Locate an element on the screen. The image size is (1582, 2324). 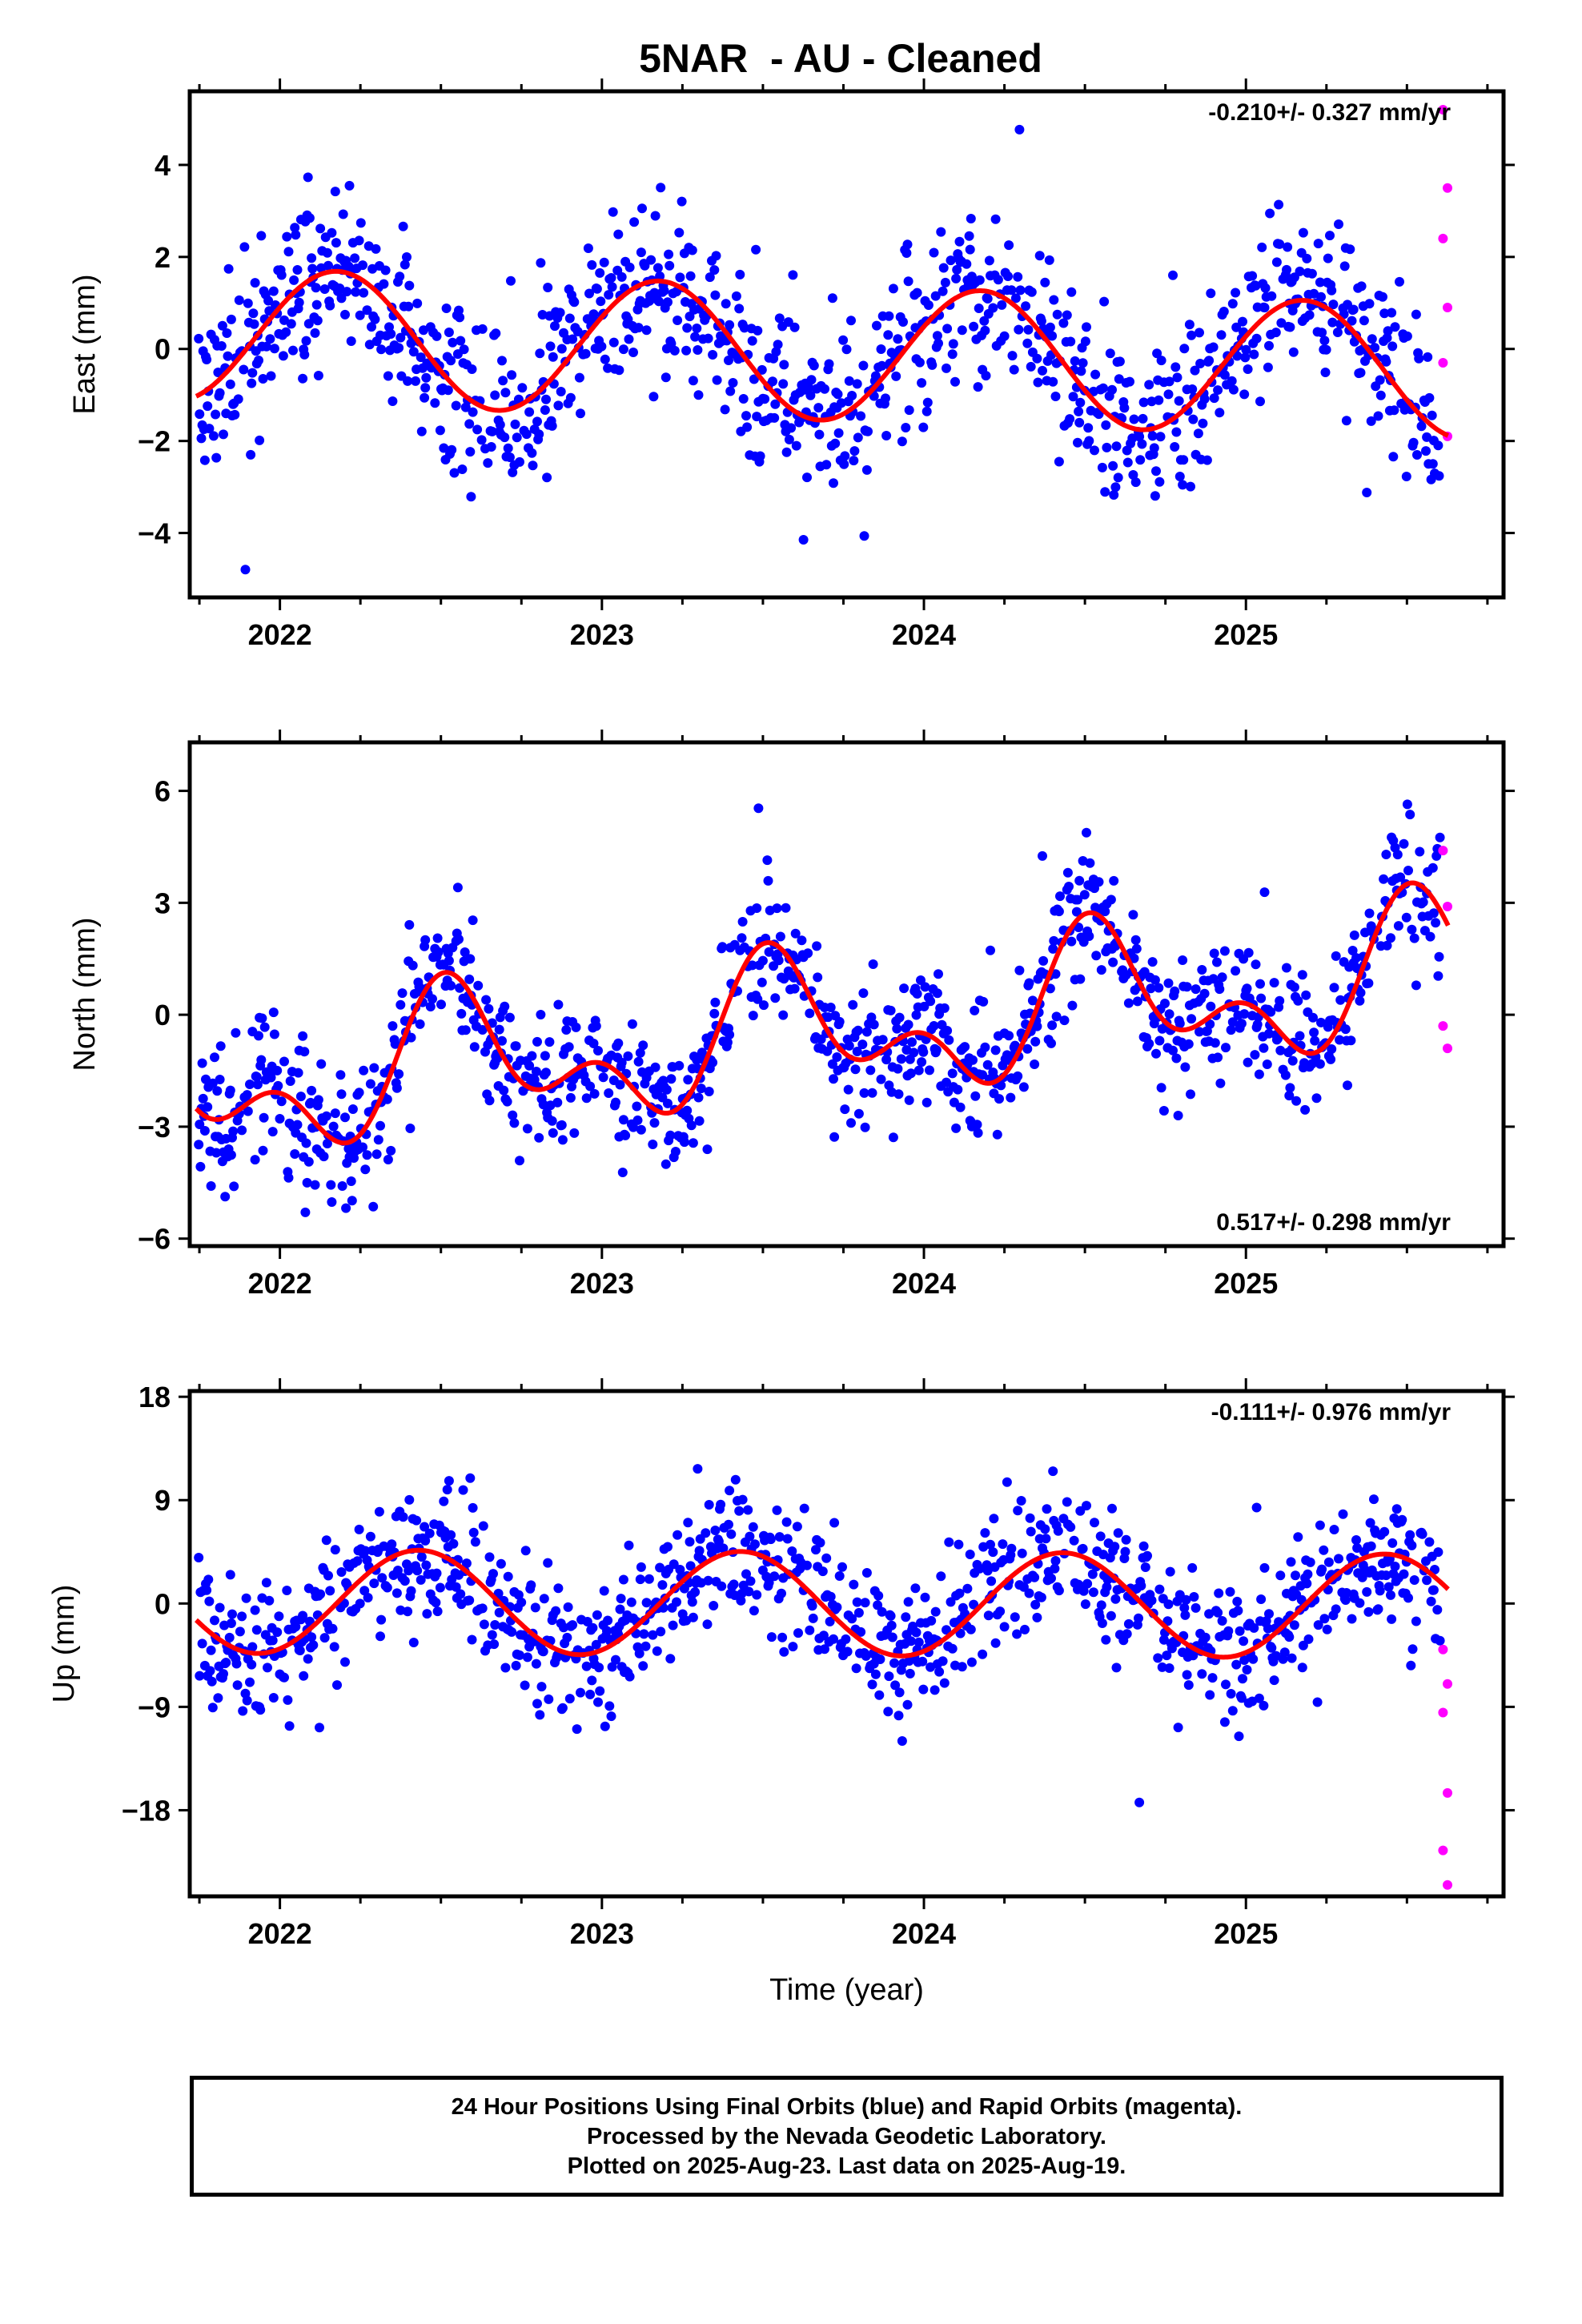
y-tick-label: 0 is located at coordinates (163, 1604).